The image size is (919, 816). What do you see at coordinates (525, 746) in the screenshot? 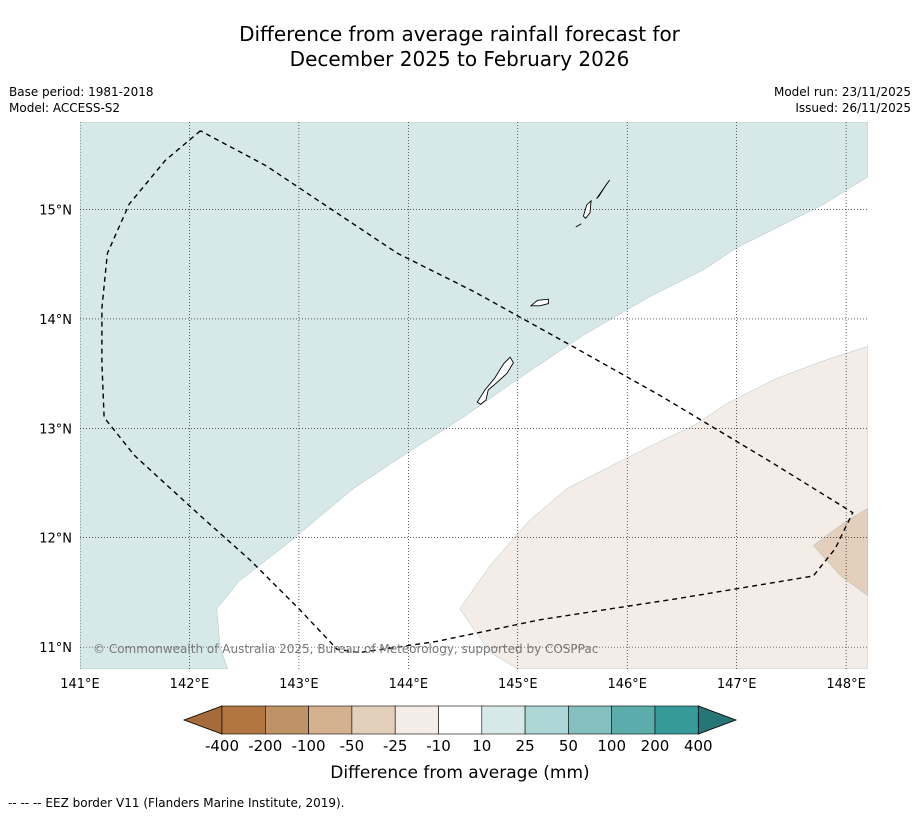
I see `colorbar-tick-7: 25` at bounding box center [525, 746].